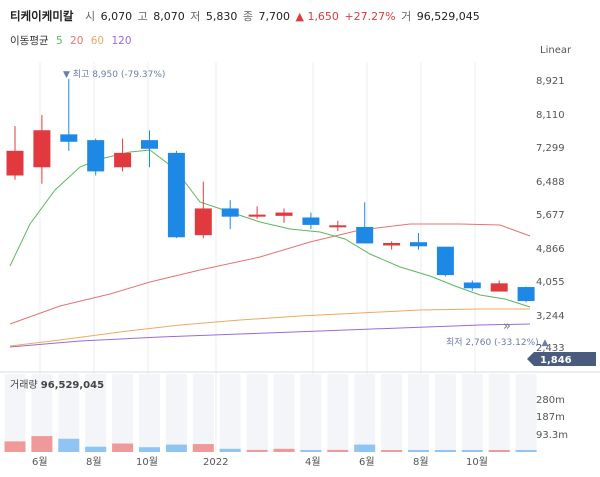  Describe the element at coordinates (97, 41) in the screenshot. I see `ma60-label: 60` at that location.